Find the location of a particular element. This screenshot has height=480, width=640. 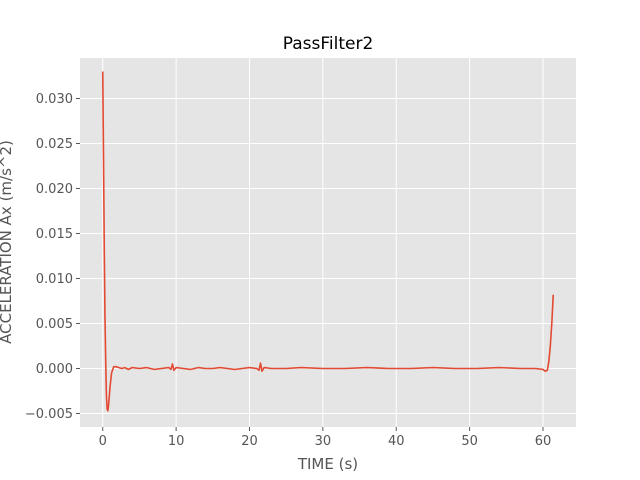

x-tick-label: 10 is located at coordinates (176, 441).